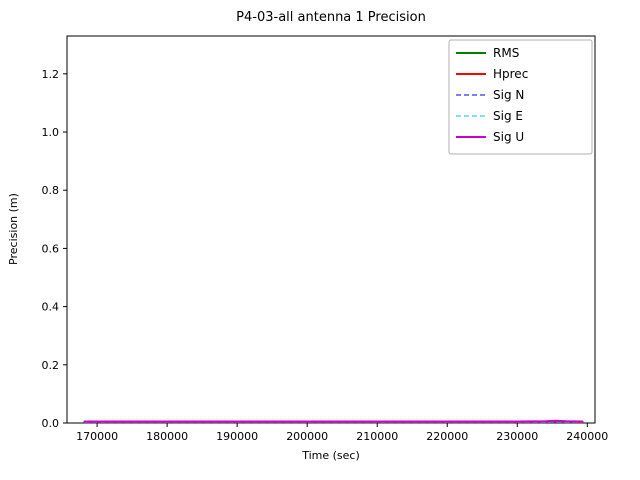 The height and width of the screenshot is (480, 640). Describe the element at coordinates (97, 436) in the screenshot. I see `x-tick-label: 170000` at that location.